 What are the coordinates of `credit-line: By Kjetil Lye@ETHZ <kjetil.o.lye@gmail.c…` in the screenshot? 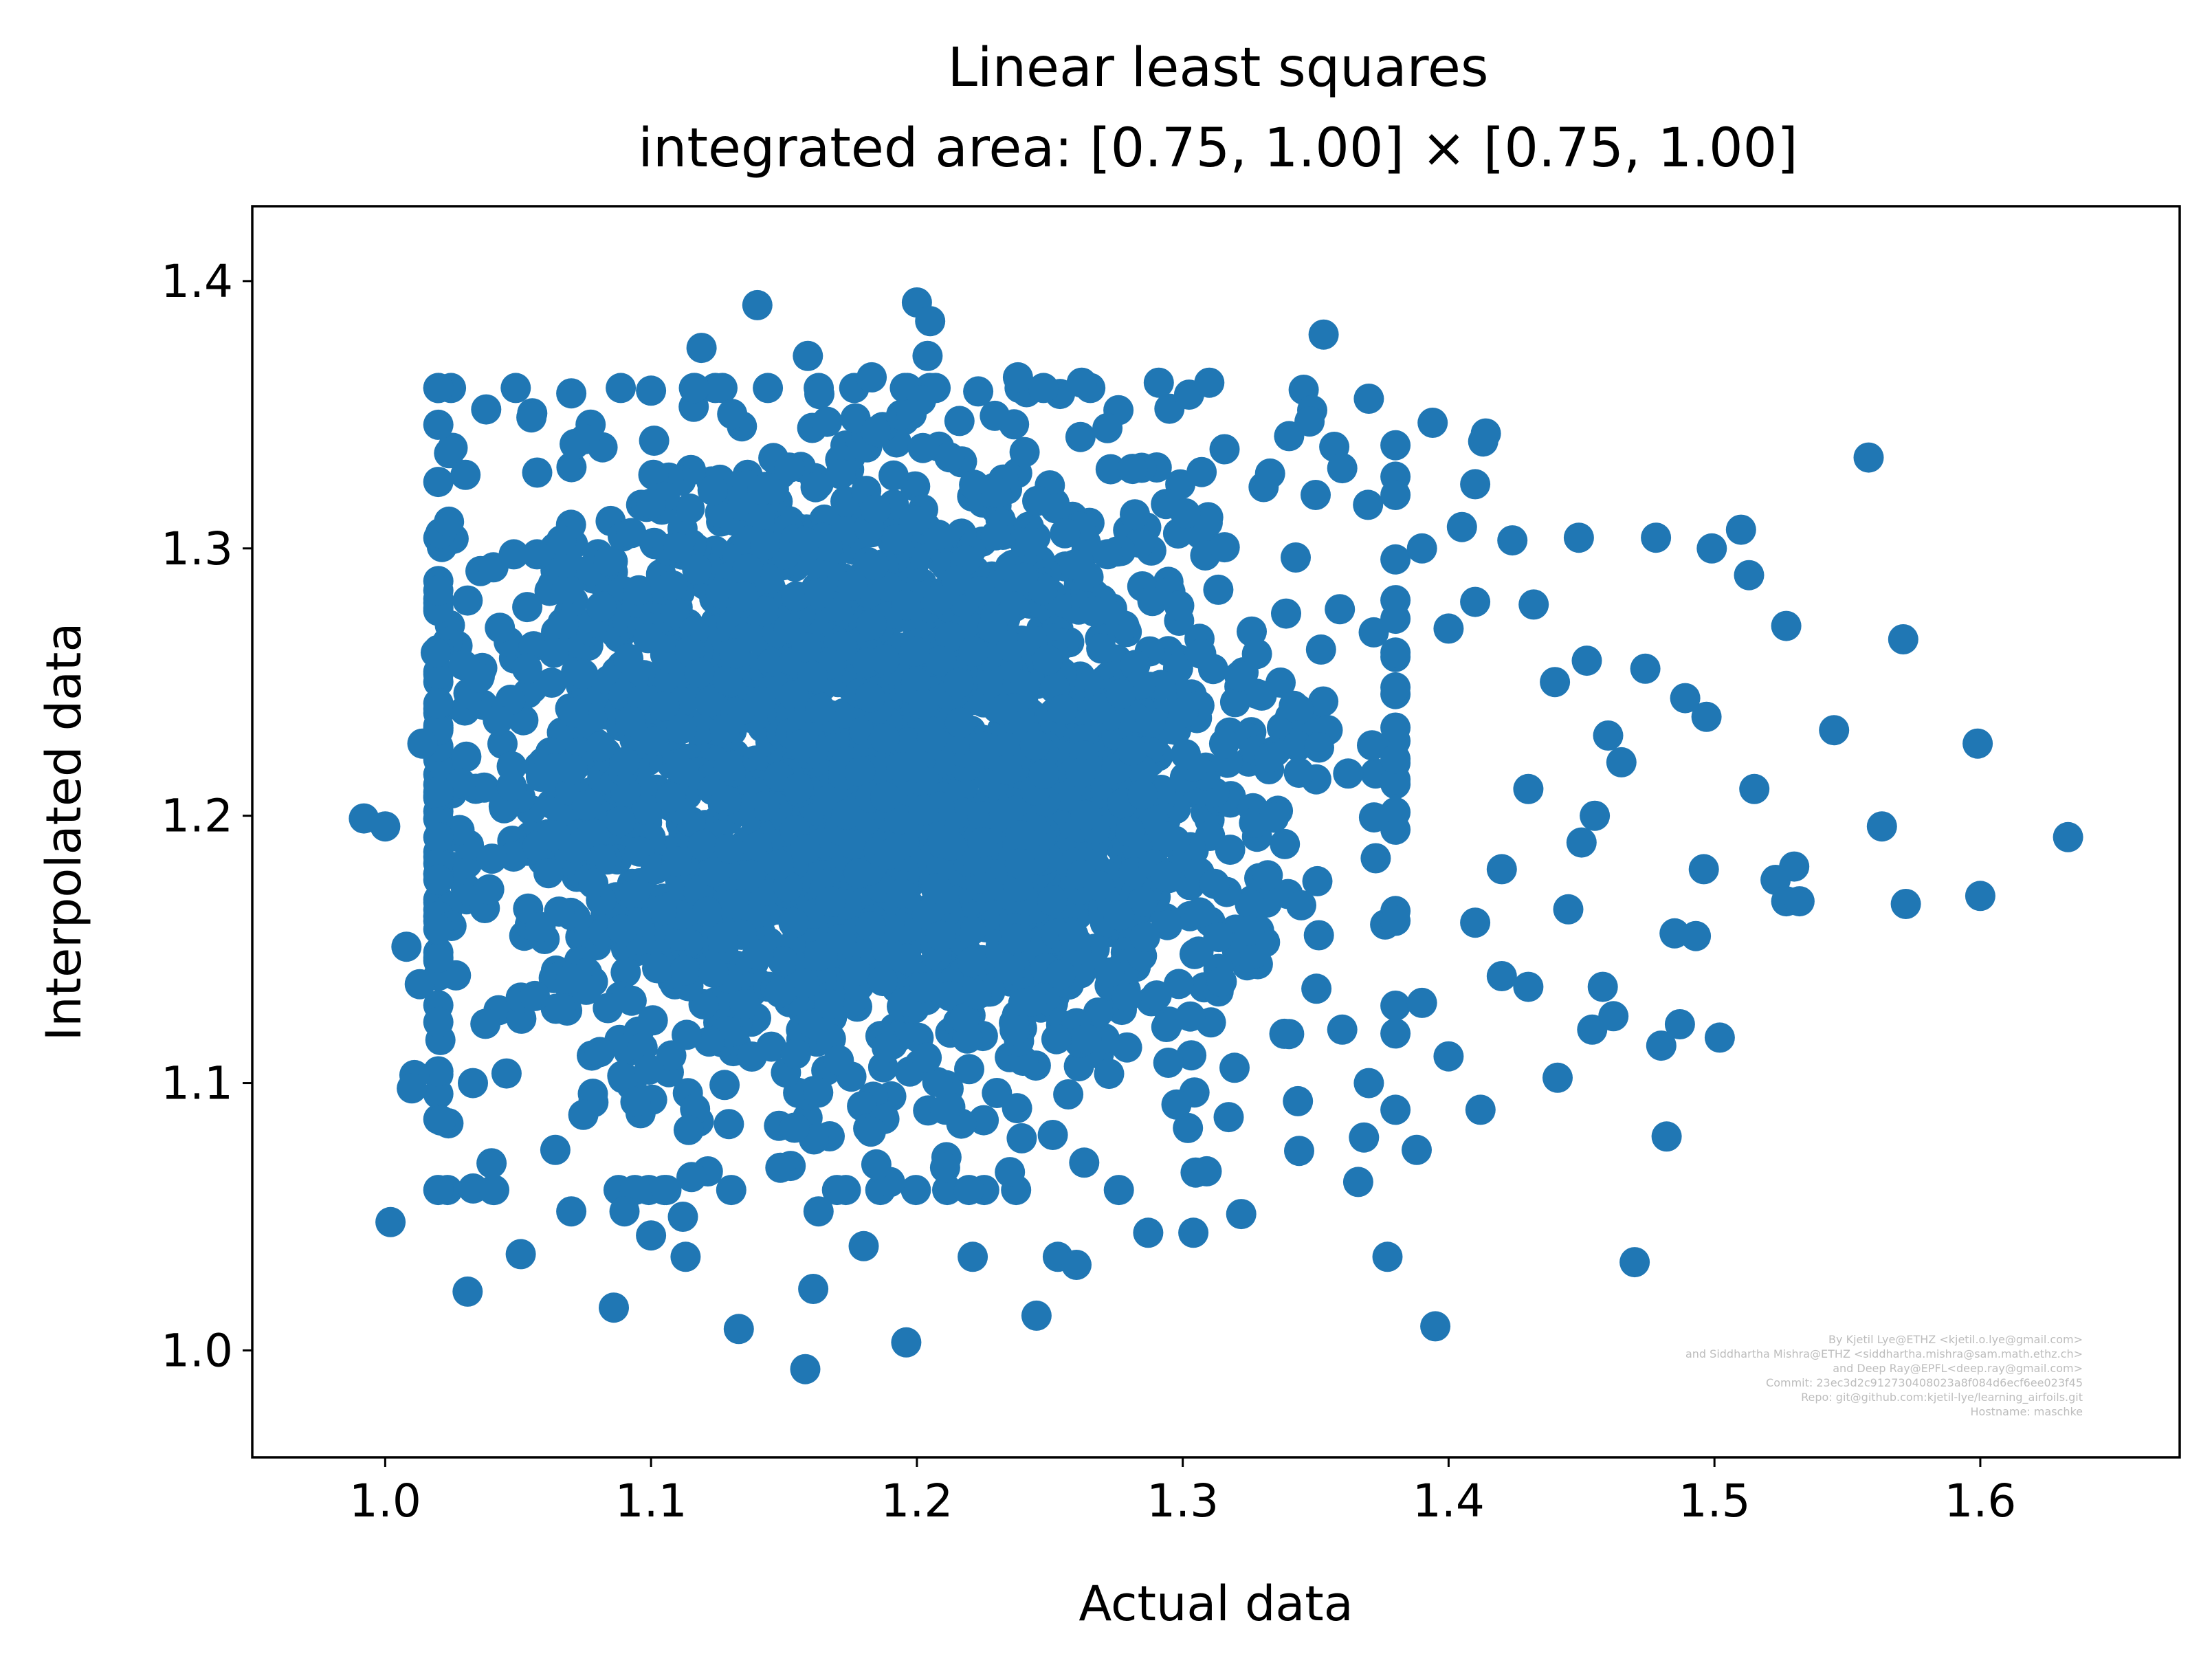 It's located at (1955, 1339).